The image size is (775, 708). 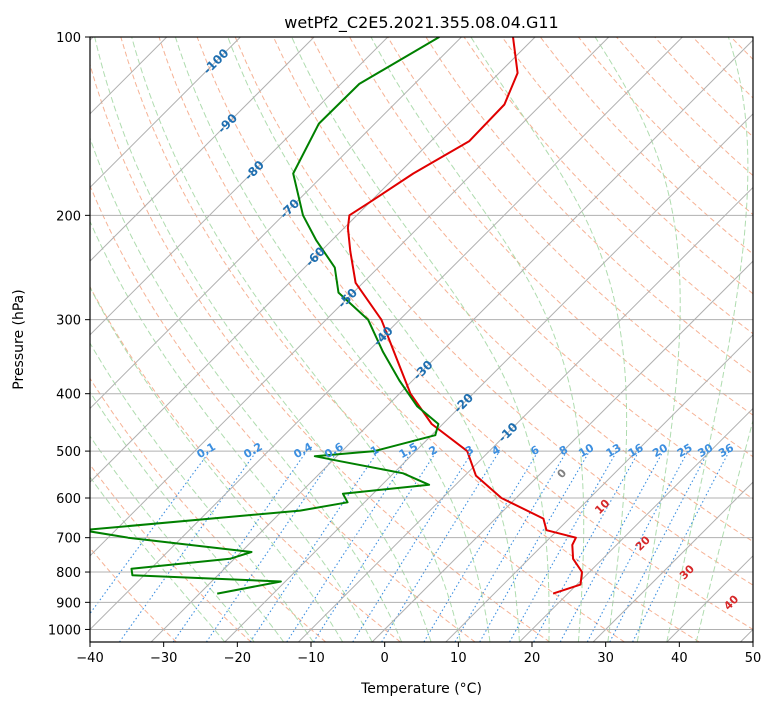 What do you see at coordinates (68, 321) in the screenshot?
I see `y-tick-label: 300` at bounding box center [68, 321].